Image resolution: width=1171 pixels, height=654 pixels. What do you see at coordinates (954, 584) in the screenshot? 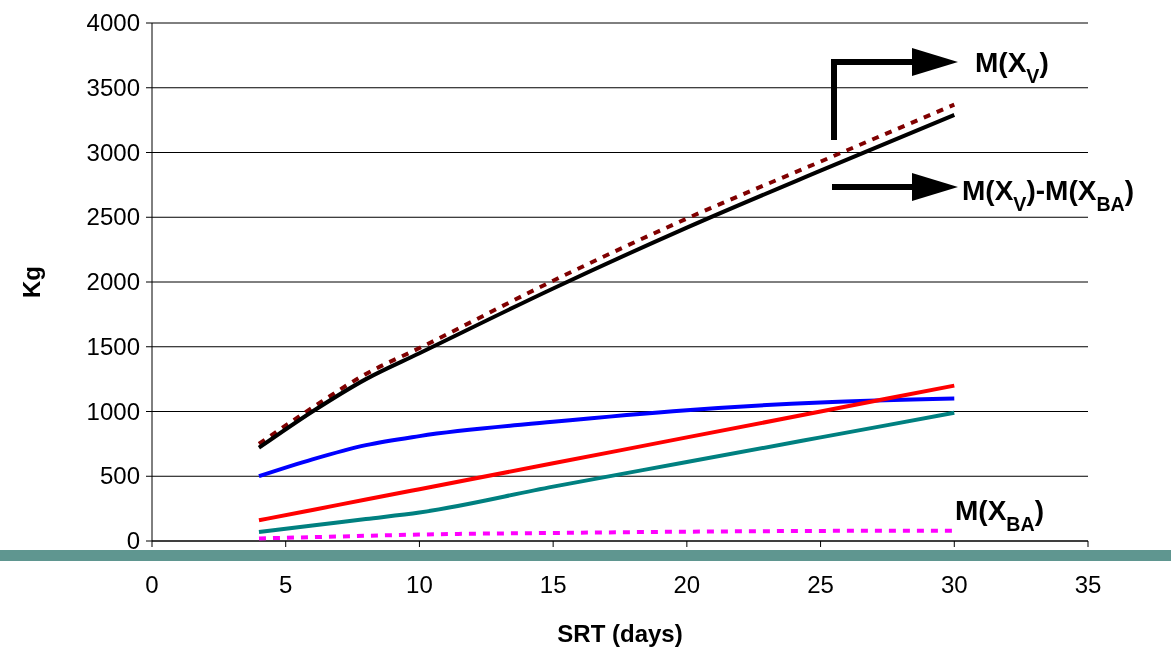
I see `x-tick-label: 30` at bounding box center [954, 584].